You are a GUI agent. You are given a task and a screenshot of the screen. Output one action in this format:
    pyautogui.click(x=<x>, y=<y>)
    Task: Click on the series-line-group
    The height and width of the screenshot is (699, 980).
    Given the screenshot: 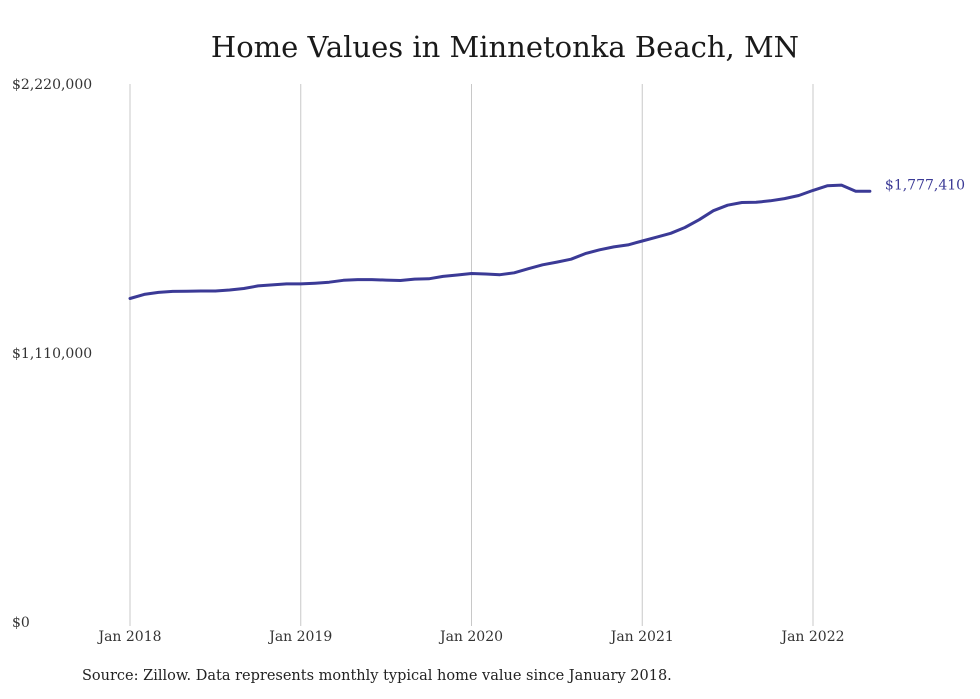 What is the action you would take?
    pyautogui.click(x=500, y=241)
    